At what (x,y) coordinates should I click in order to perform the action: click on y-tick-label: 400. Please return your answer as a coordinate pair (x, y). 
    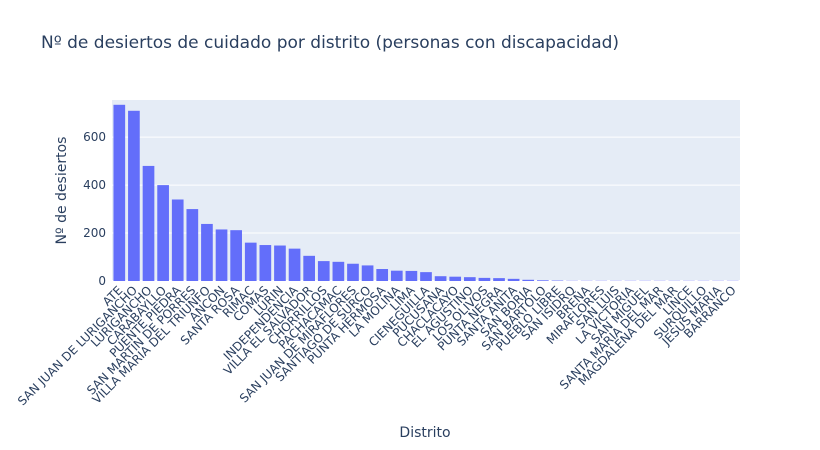
    Looking at the image, I should click on (94, 185).